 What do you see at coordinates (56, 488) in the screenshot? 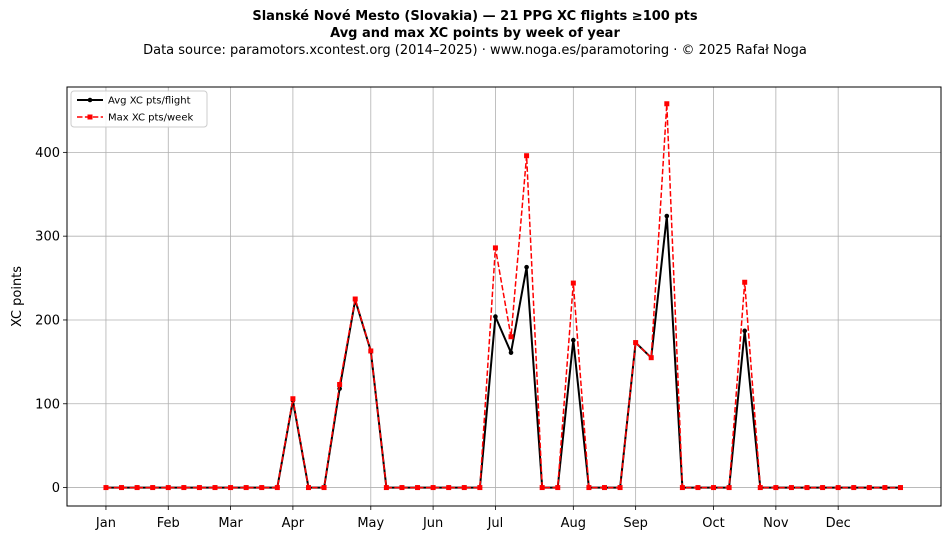
I see `y-tick-label: 0` at bounding box center [56, 488].